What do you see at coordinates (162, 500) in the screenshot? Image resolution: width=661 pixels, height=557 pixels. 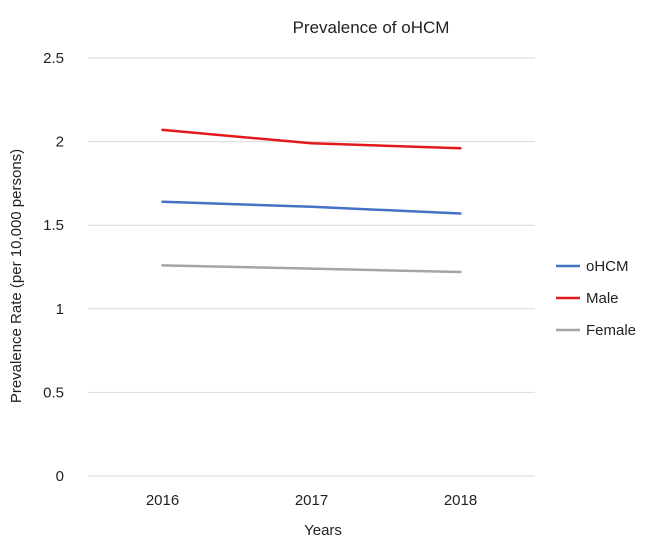 I see `x-tick-label: 2016` at bounding box center [162, 500].